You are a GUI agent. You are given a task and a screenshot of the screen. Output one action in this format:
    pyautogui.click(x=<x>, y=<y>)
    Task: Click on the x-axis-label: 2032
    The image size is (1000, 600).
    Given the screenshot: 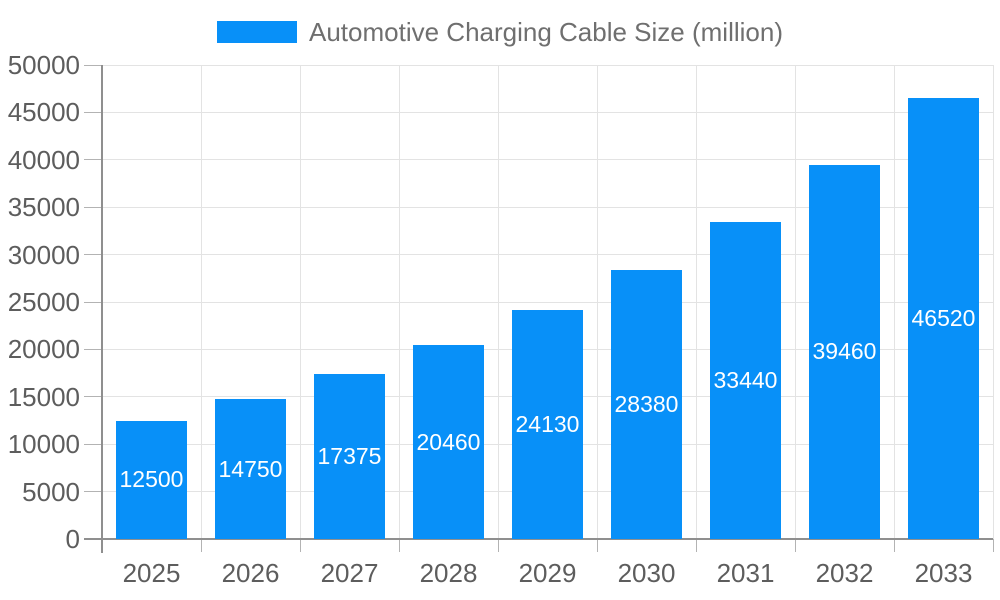 What is the action you would take?
    pyautogui.click(x=844, y=573)
    